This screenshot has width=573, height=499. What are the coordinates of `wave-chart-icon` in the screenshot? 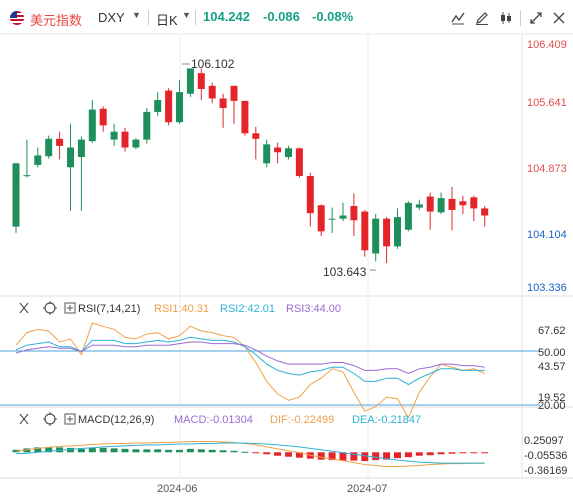 It's located at (458, 18).